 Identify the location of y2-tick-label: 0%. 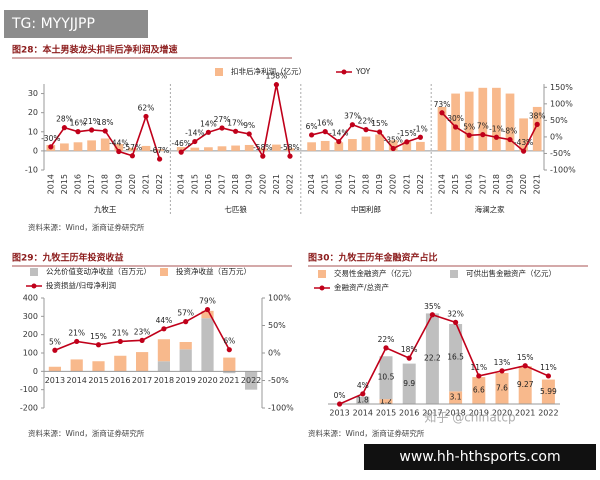
(556, 136).